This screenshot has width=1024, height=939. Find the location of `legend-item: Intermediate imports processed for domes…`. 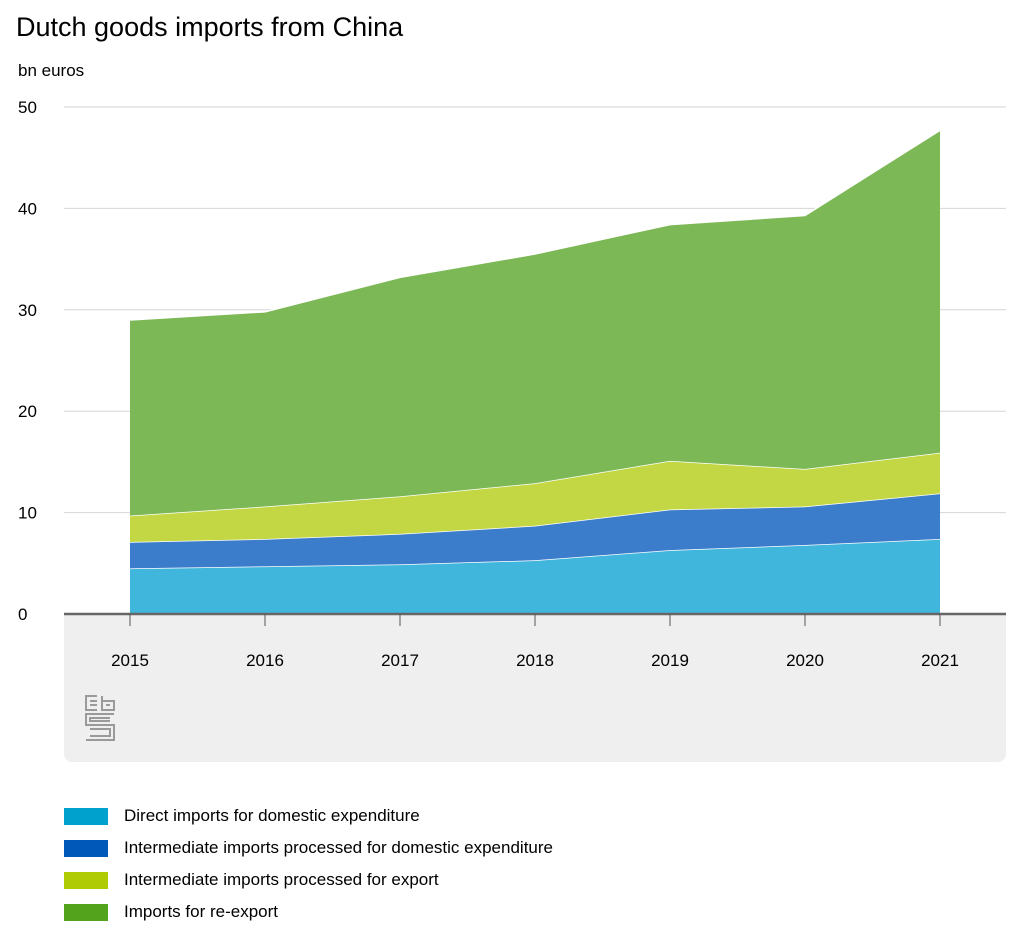

legend-item: Intermediate imports processed for domes… is located at coordinates (308, 848).